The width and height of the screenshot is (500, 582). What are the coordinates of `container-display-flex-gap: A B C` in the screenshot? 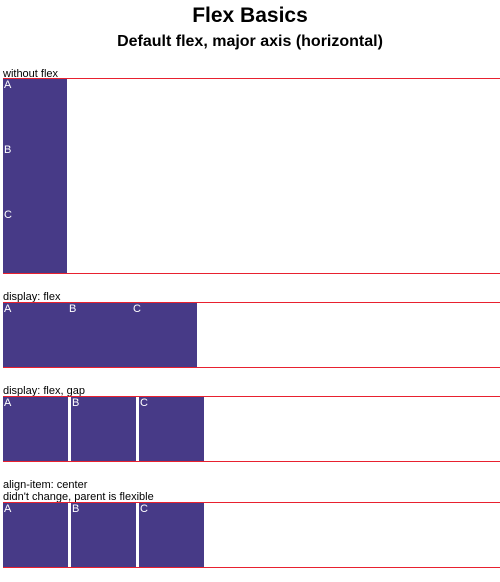 It's located at (251, 429).